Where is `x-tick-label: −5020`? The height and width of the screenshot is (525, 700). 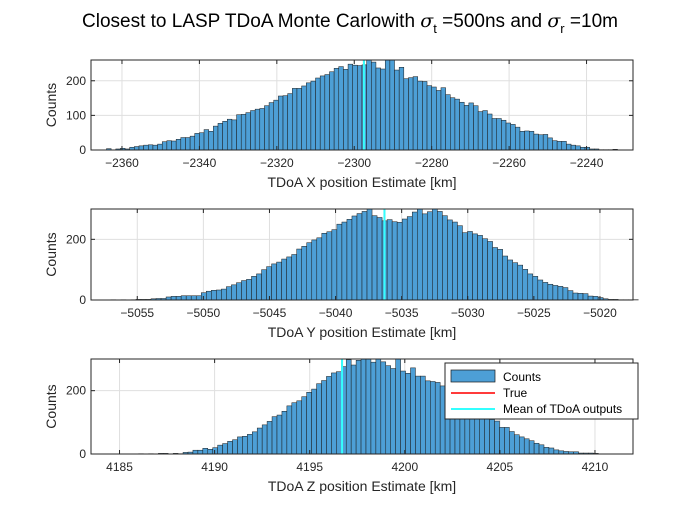 x-tick-label: −5020 is located at coordinates (600, 313).